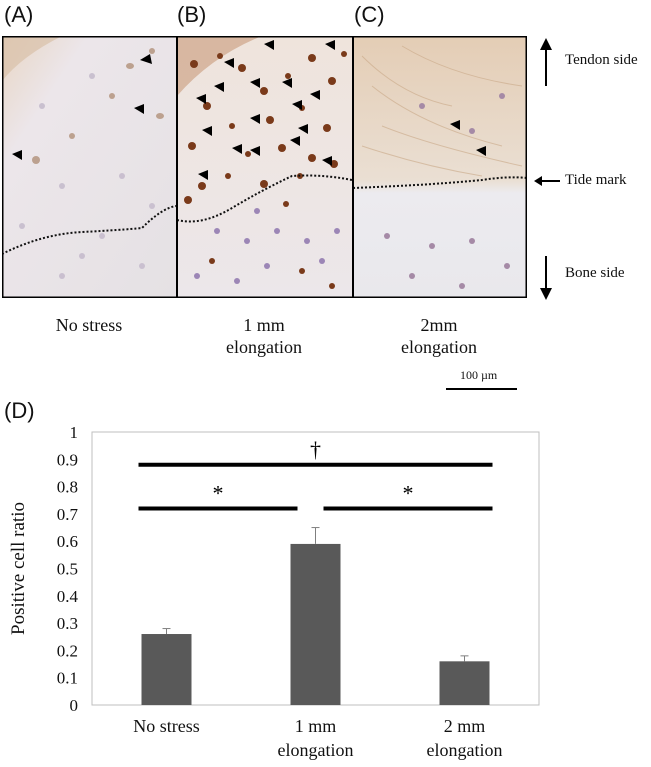 Image resolution: width=651 pixels, height=767 pixels. I want to click on y-tick-label: 0.5, so click(67, 569).